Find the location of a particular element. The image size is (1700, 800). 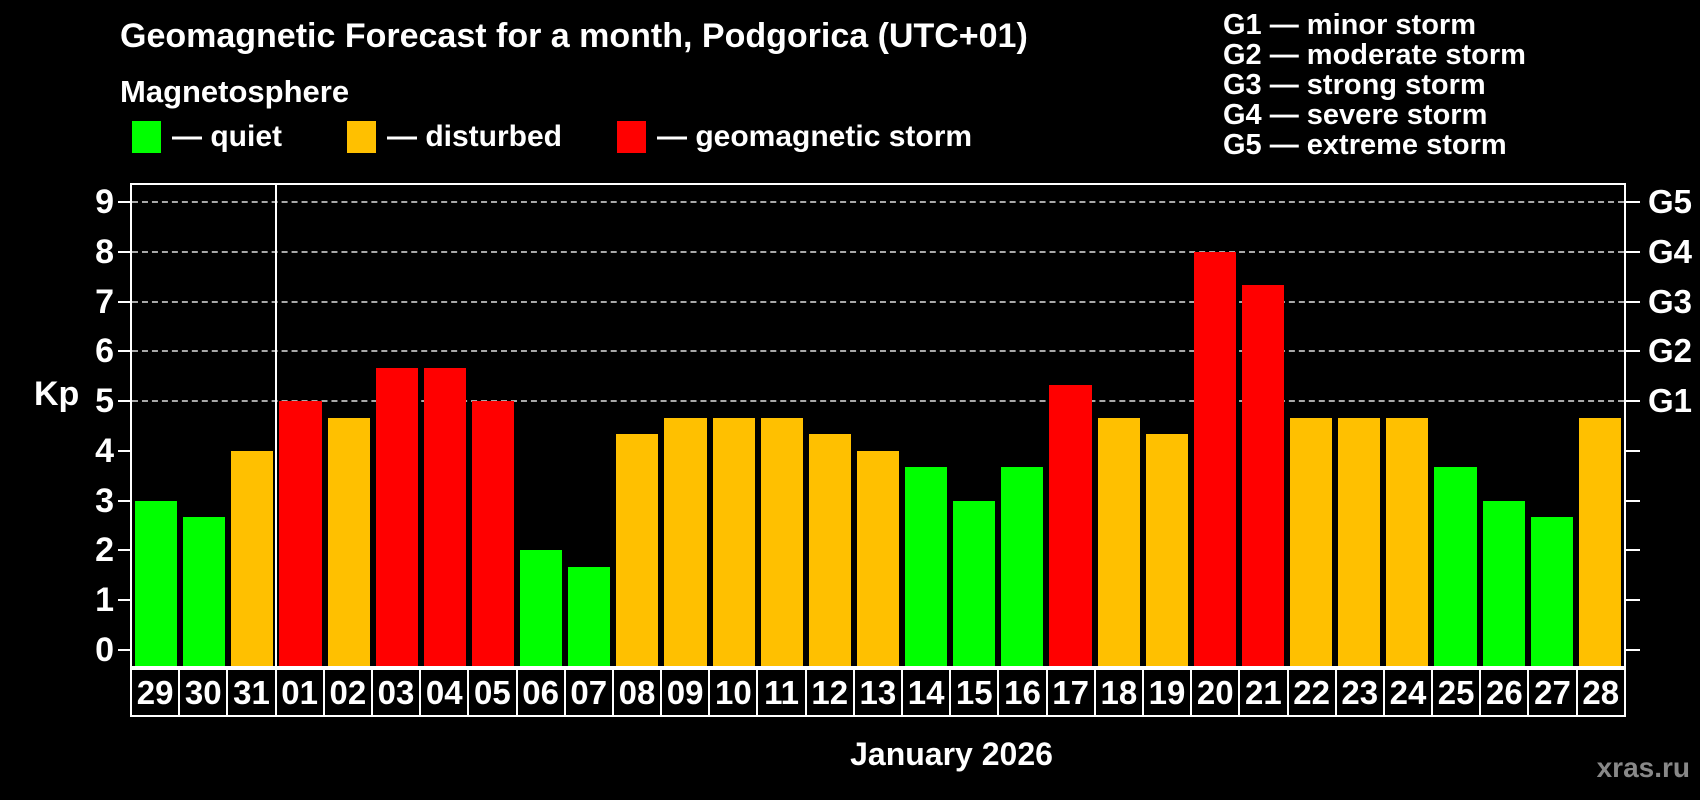

day-cell-20: 20 is located at coordinates (1214, 692).